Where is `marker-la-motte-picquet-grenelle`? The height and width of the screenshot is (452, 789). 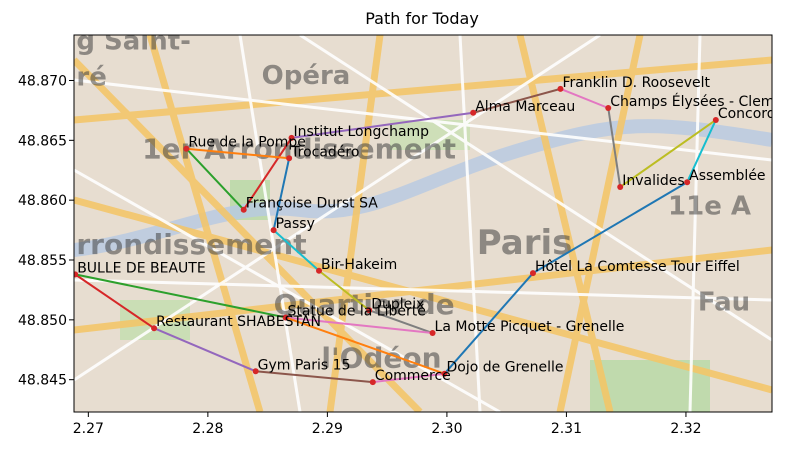
marker-la-motte-picquet-grenelle is located at coordinates (432, 333).